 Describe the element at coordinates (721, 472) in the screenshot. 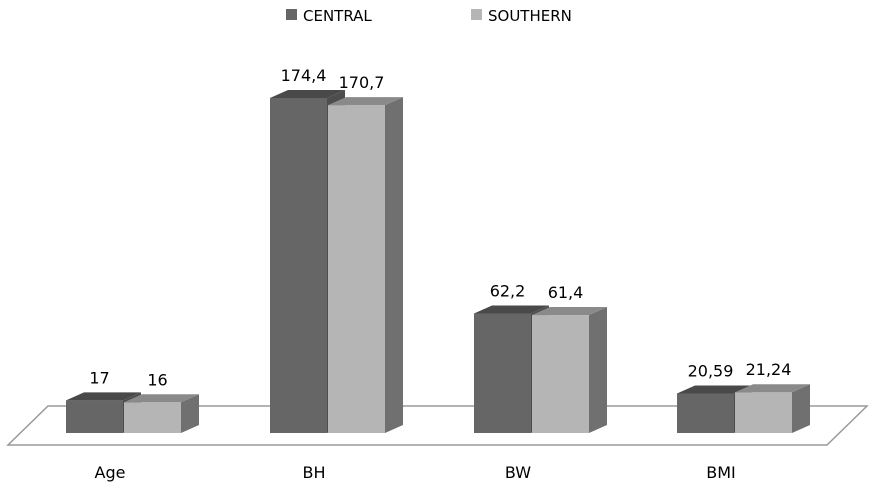

I see `category-label-bmi: BMI` at that location.